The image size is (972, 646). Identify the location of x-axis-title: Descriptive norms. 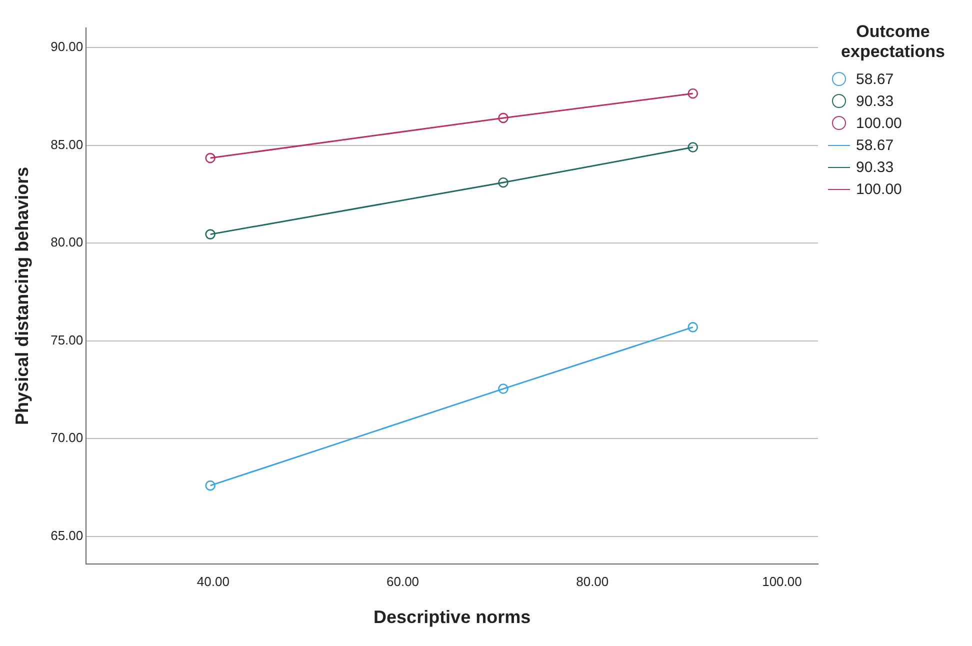
(452, 617).